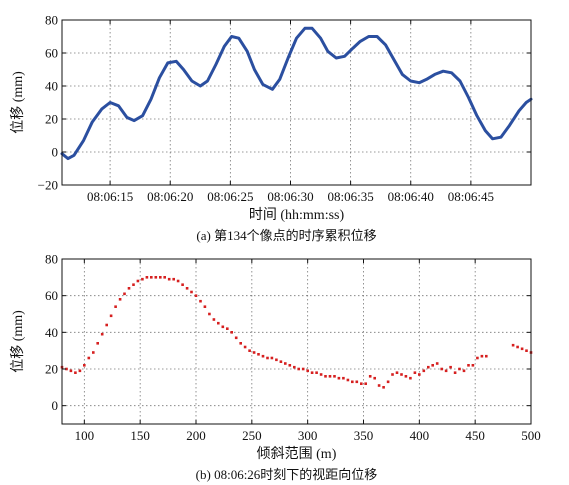 This screenshot has height=485, width=569. Describe the element at coordinates (350, 196) in the screenshot. I see `chart-a-x-tick-label: 08:06:35` at that location.